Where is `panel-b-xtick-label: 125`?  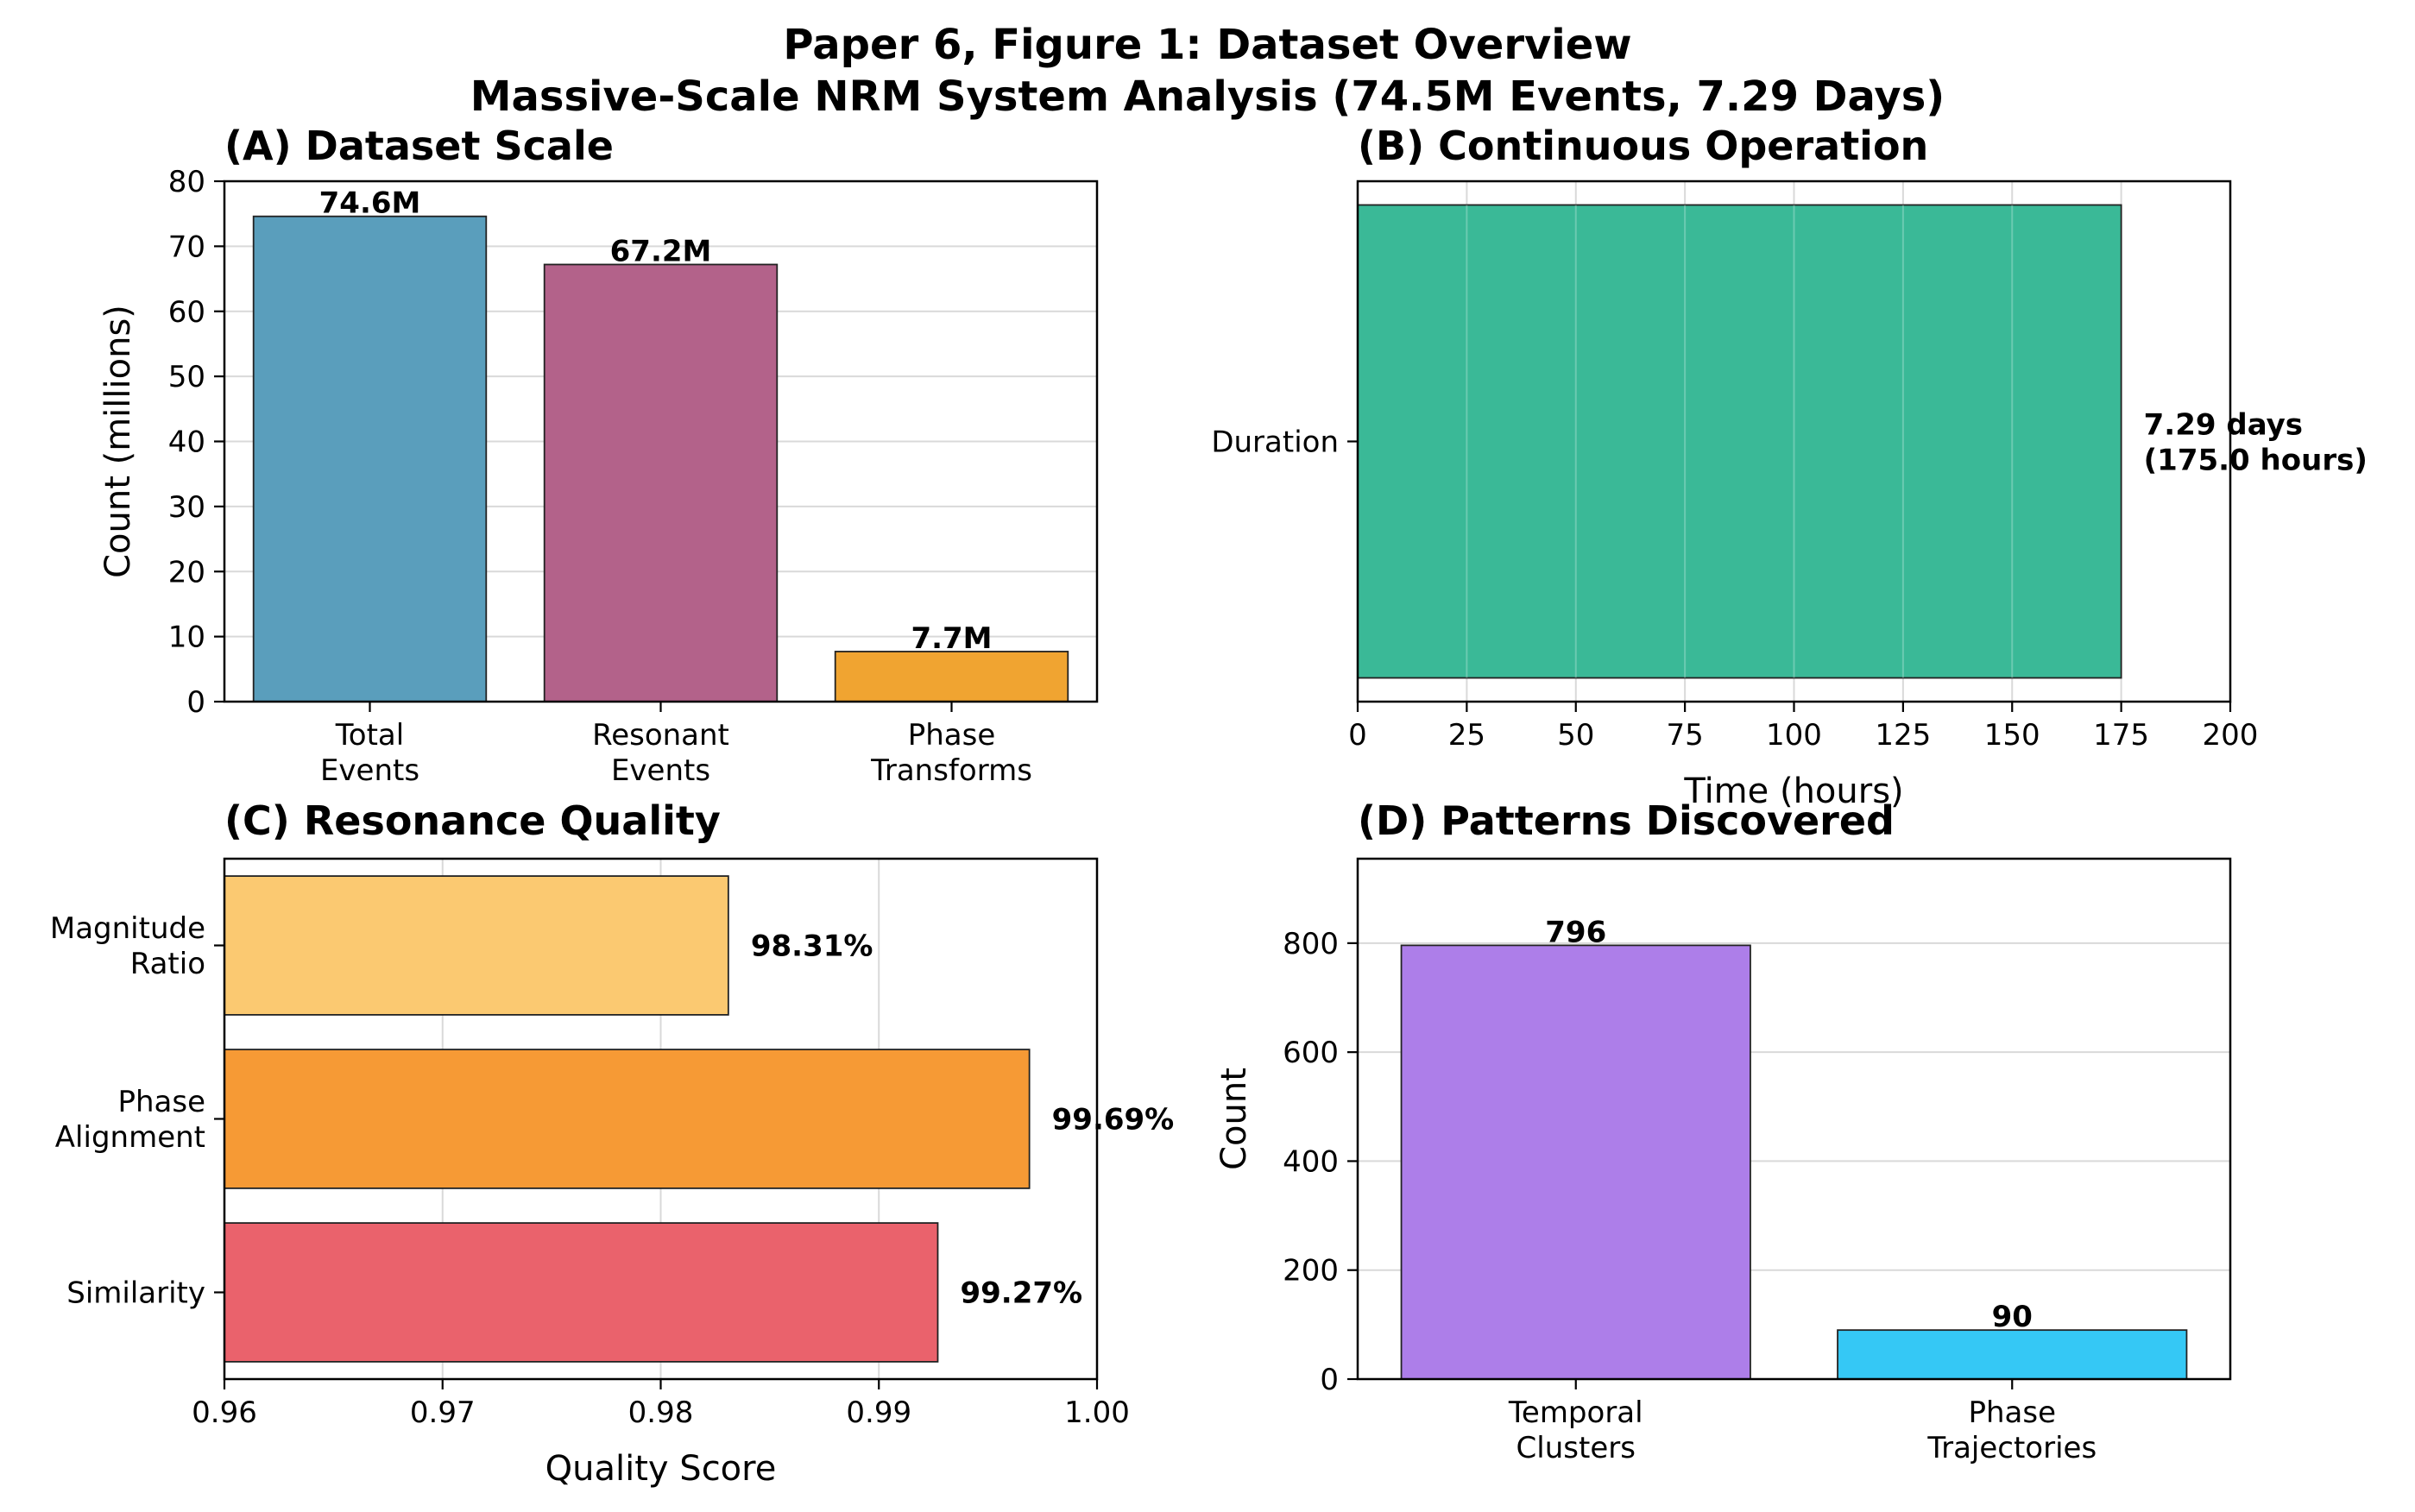
panel-b-xtick-label: 125 is located at coordinates (1903, 735).